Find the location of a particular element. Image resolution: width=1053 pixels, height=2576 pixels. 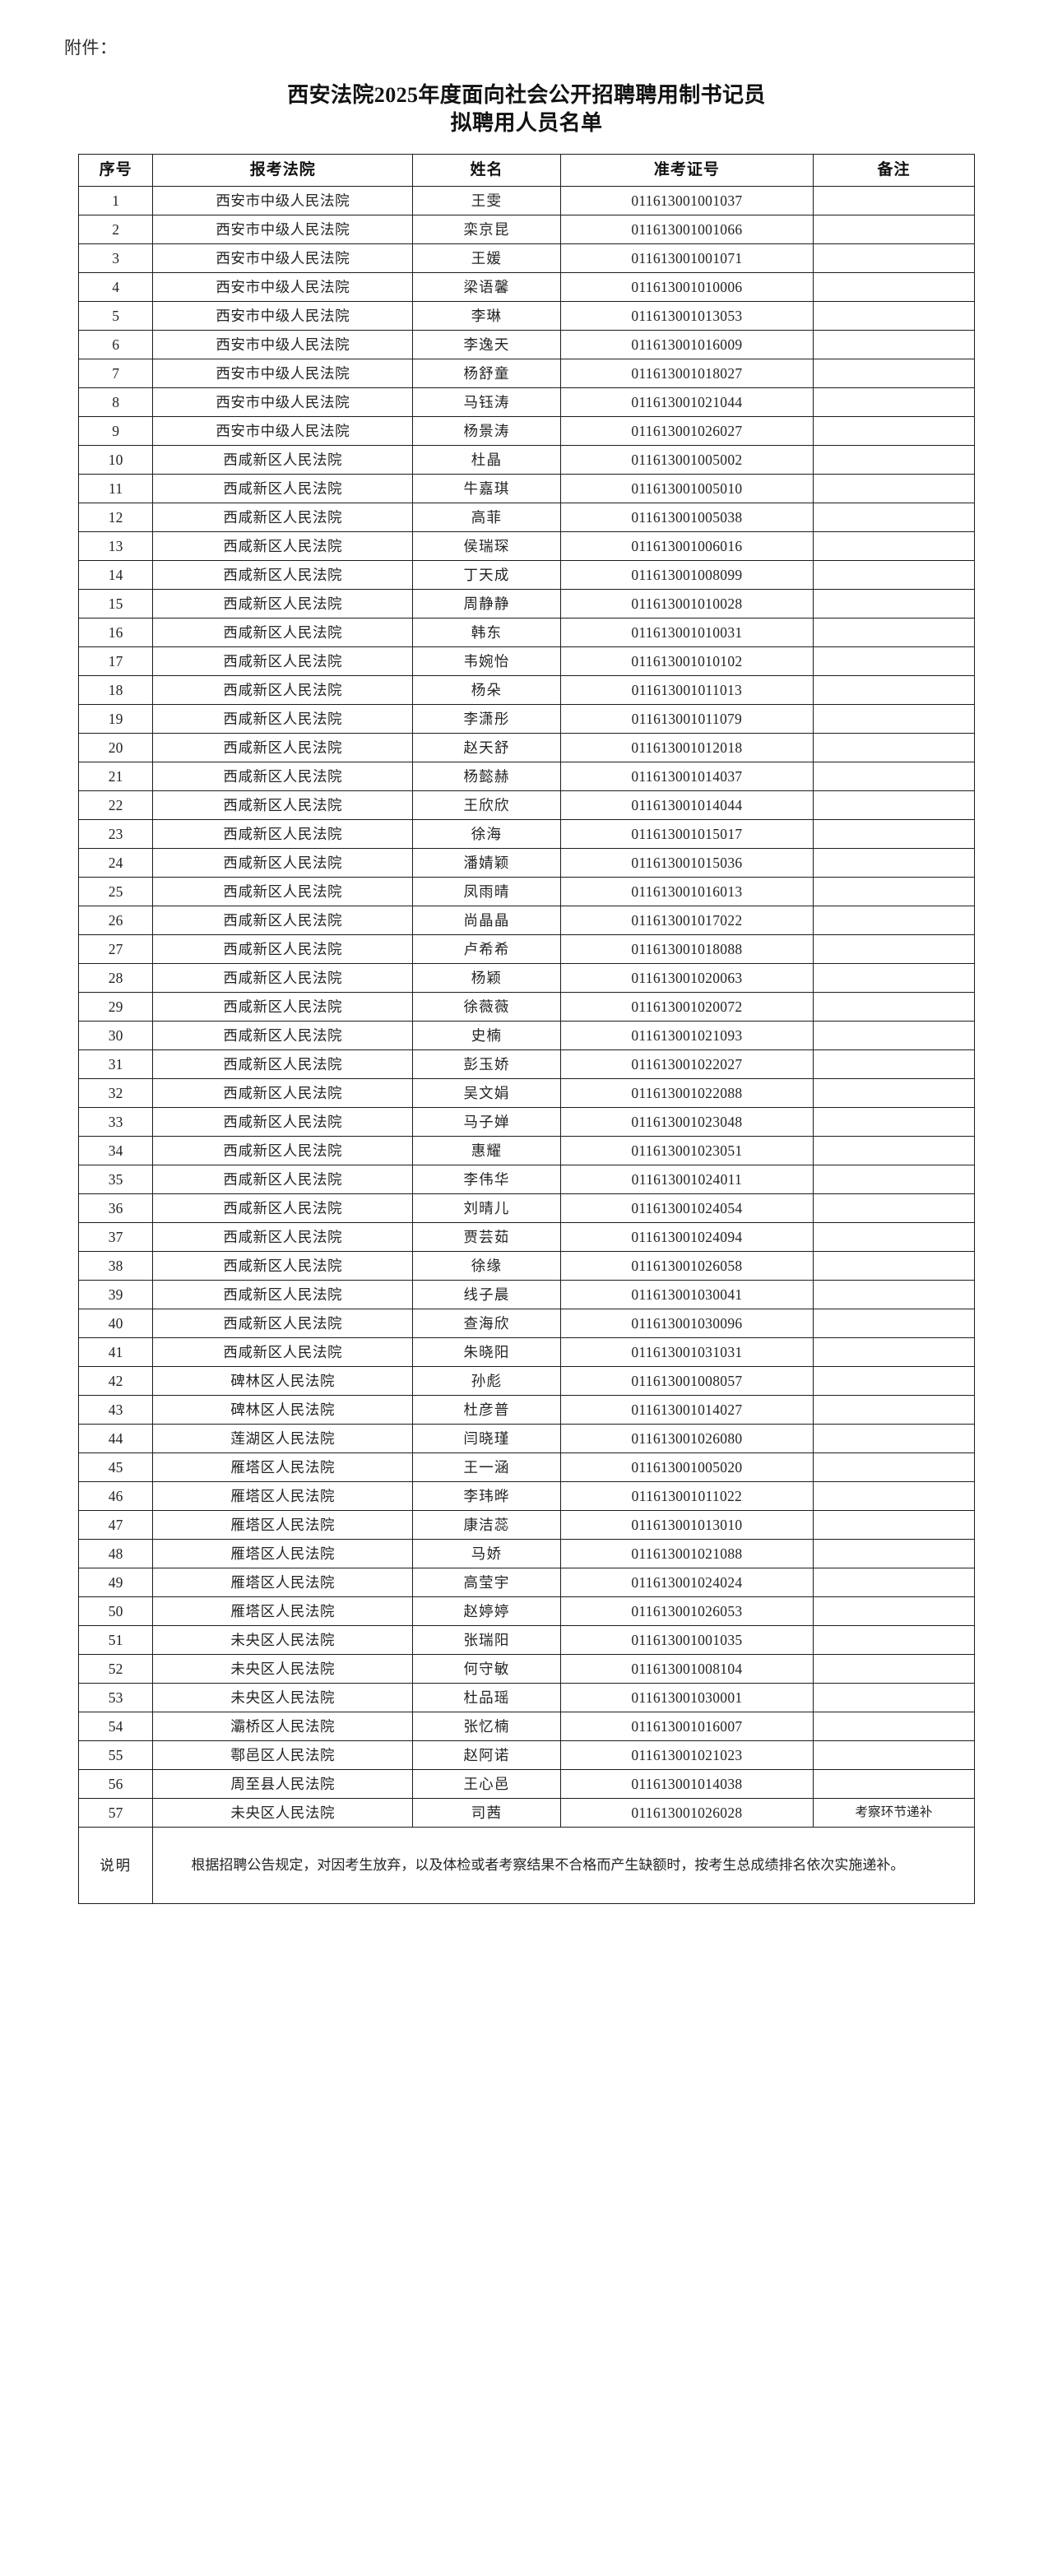

row-ticket: 011613001011022 is located at coordinates (686, 1496).